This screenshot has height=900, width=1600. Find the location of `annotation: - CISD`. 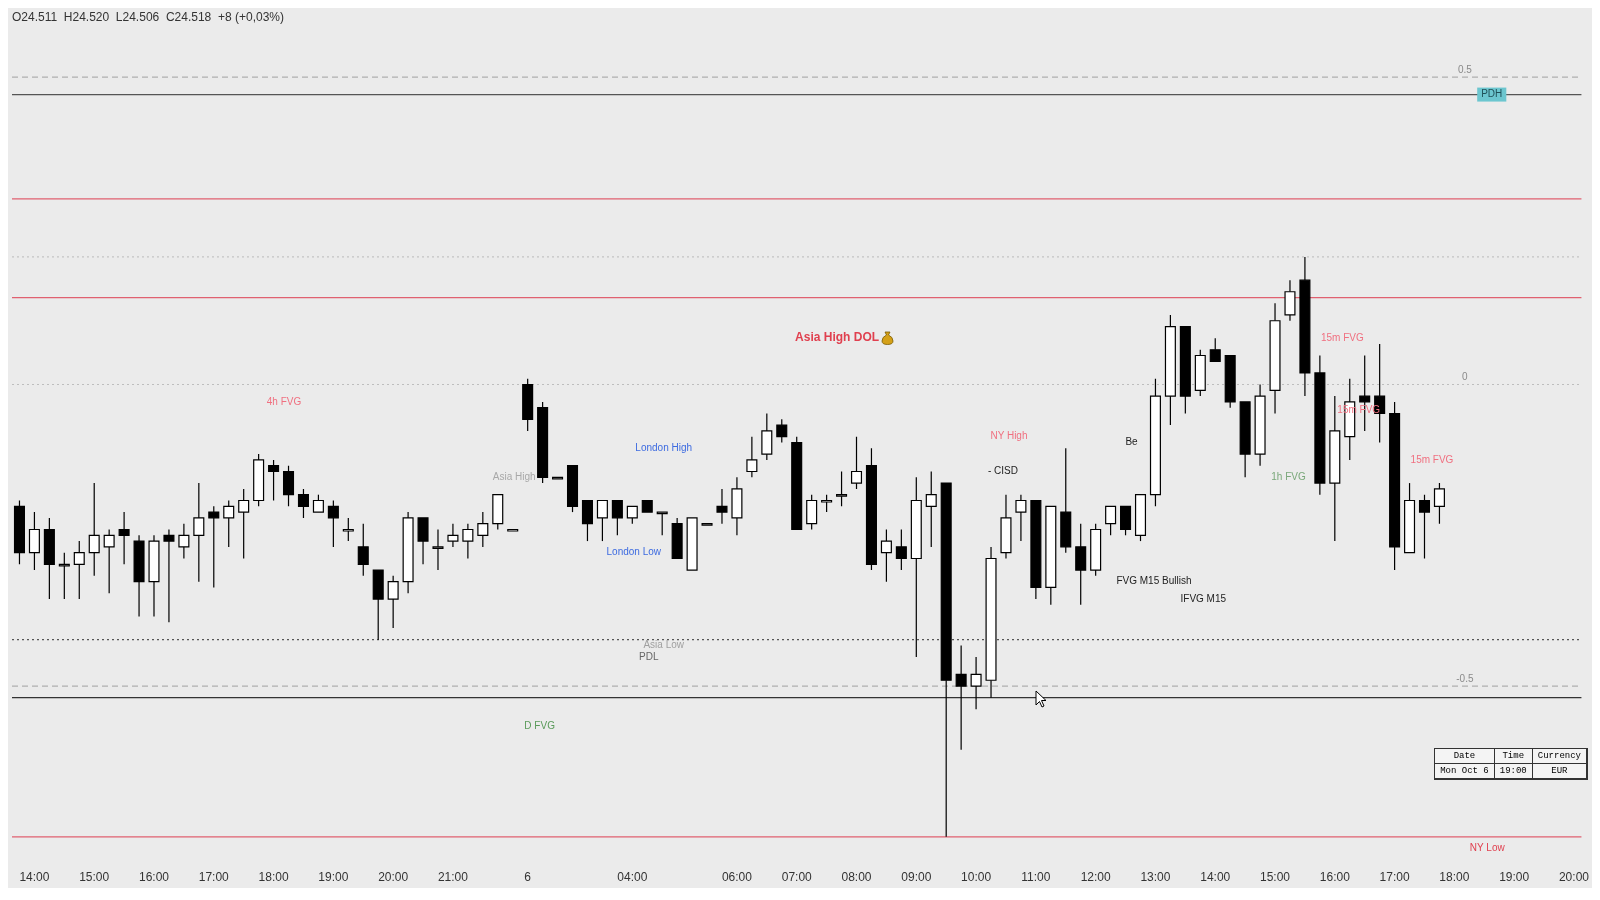

annotation: - CISD is located at coordinates (1002, 471).